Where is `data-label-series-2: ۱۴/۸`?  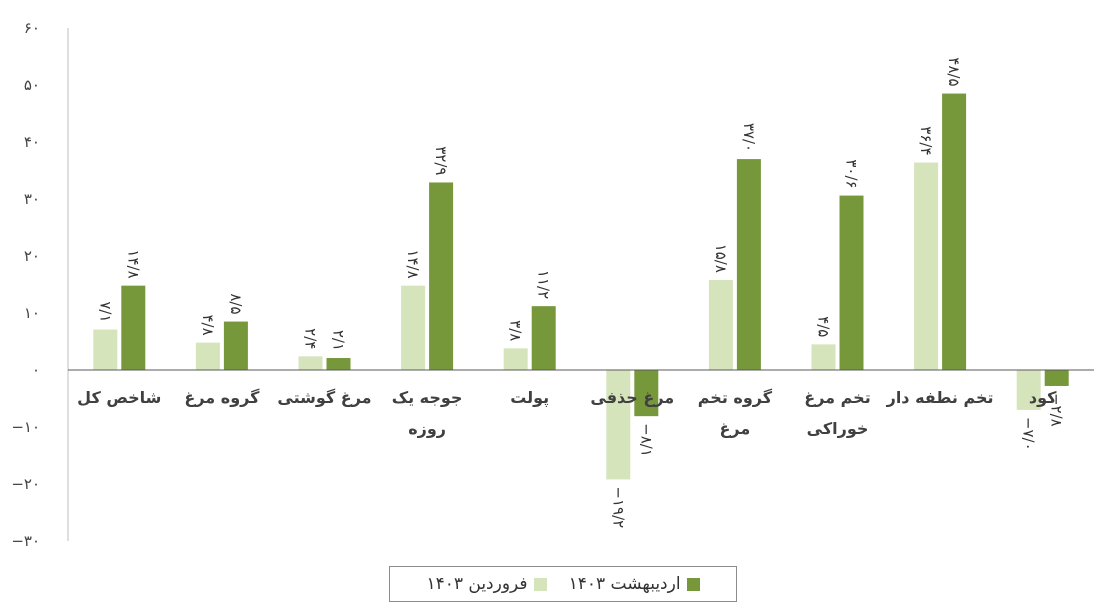 data-label-series-2: ۱۴/۸ is located at coordinates (133, 263).